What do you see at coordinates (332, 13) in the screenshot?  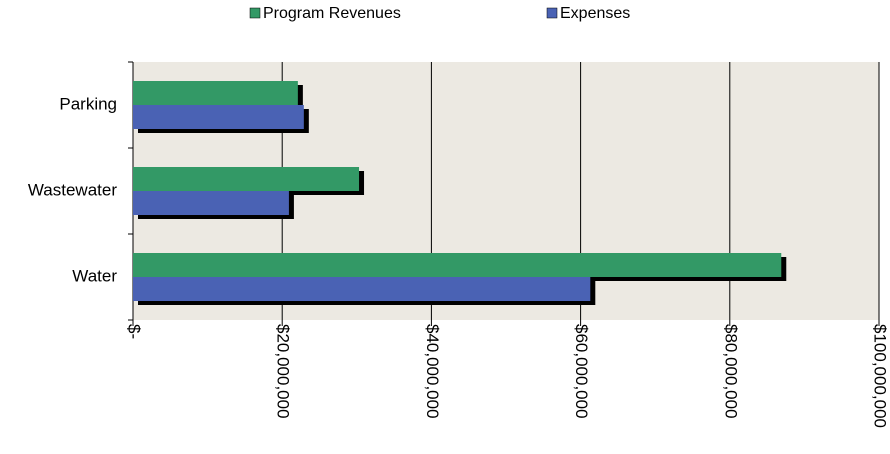 I see `legend-label: Program Revenues` at bounding box center [332, 13].